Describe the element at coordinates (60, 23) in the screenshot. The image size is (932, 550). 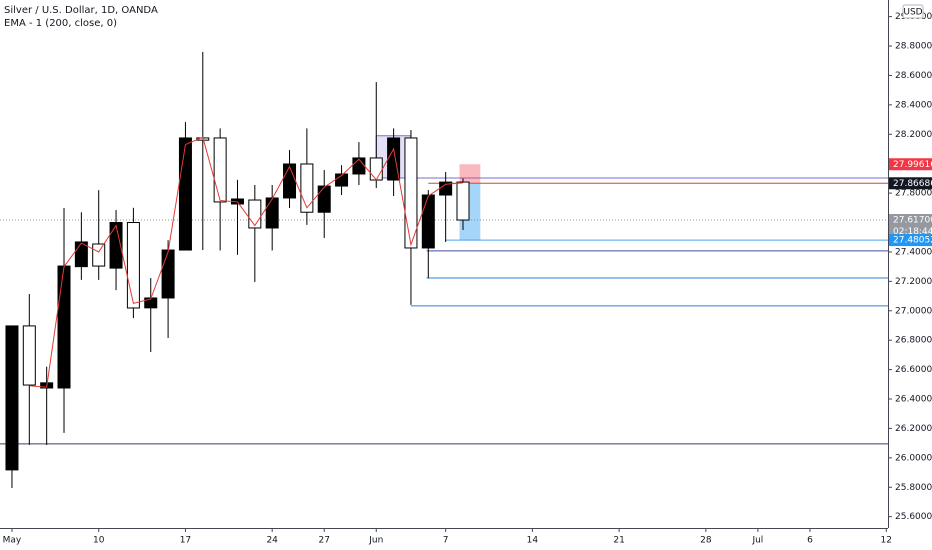
I see `indicator-title: EMA - 1 (200, close, 0)` at that location.